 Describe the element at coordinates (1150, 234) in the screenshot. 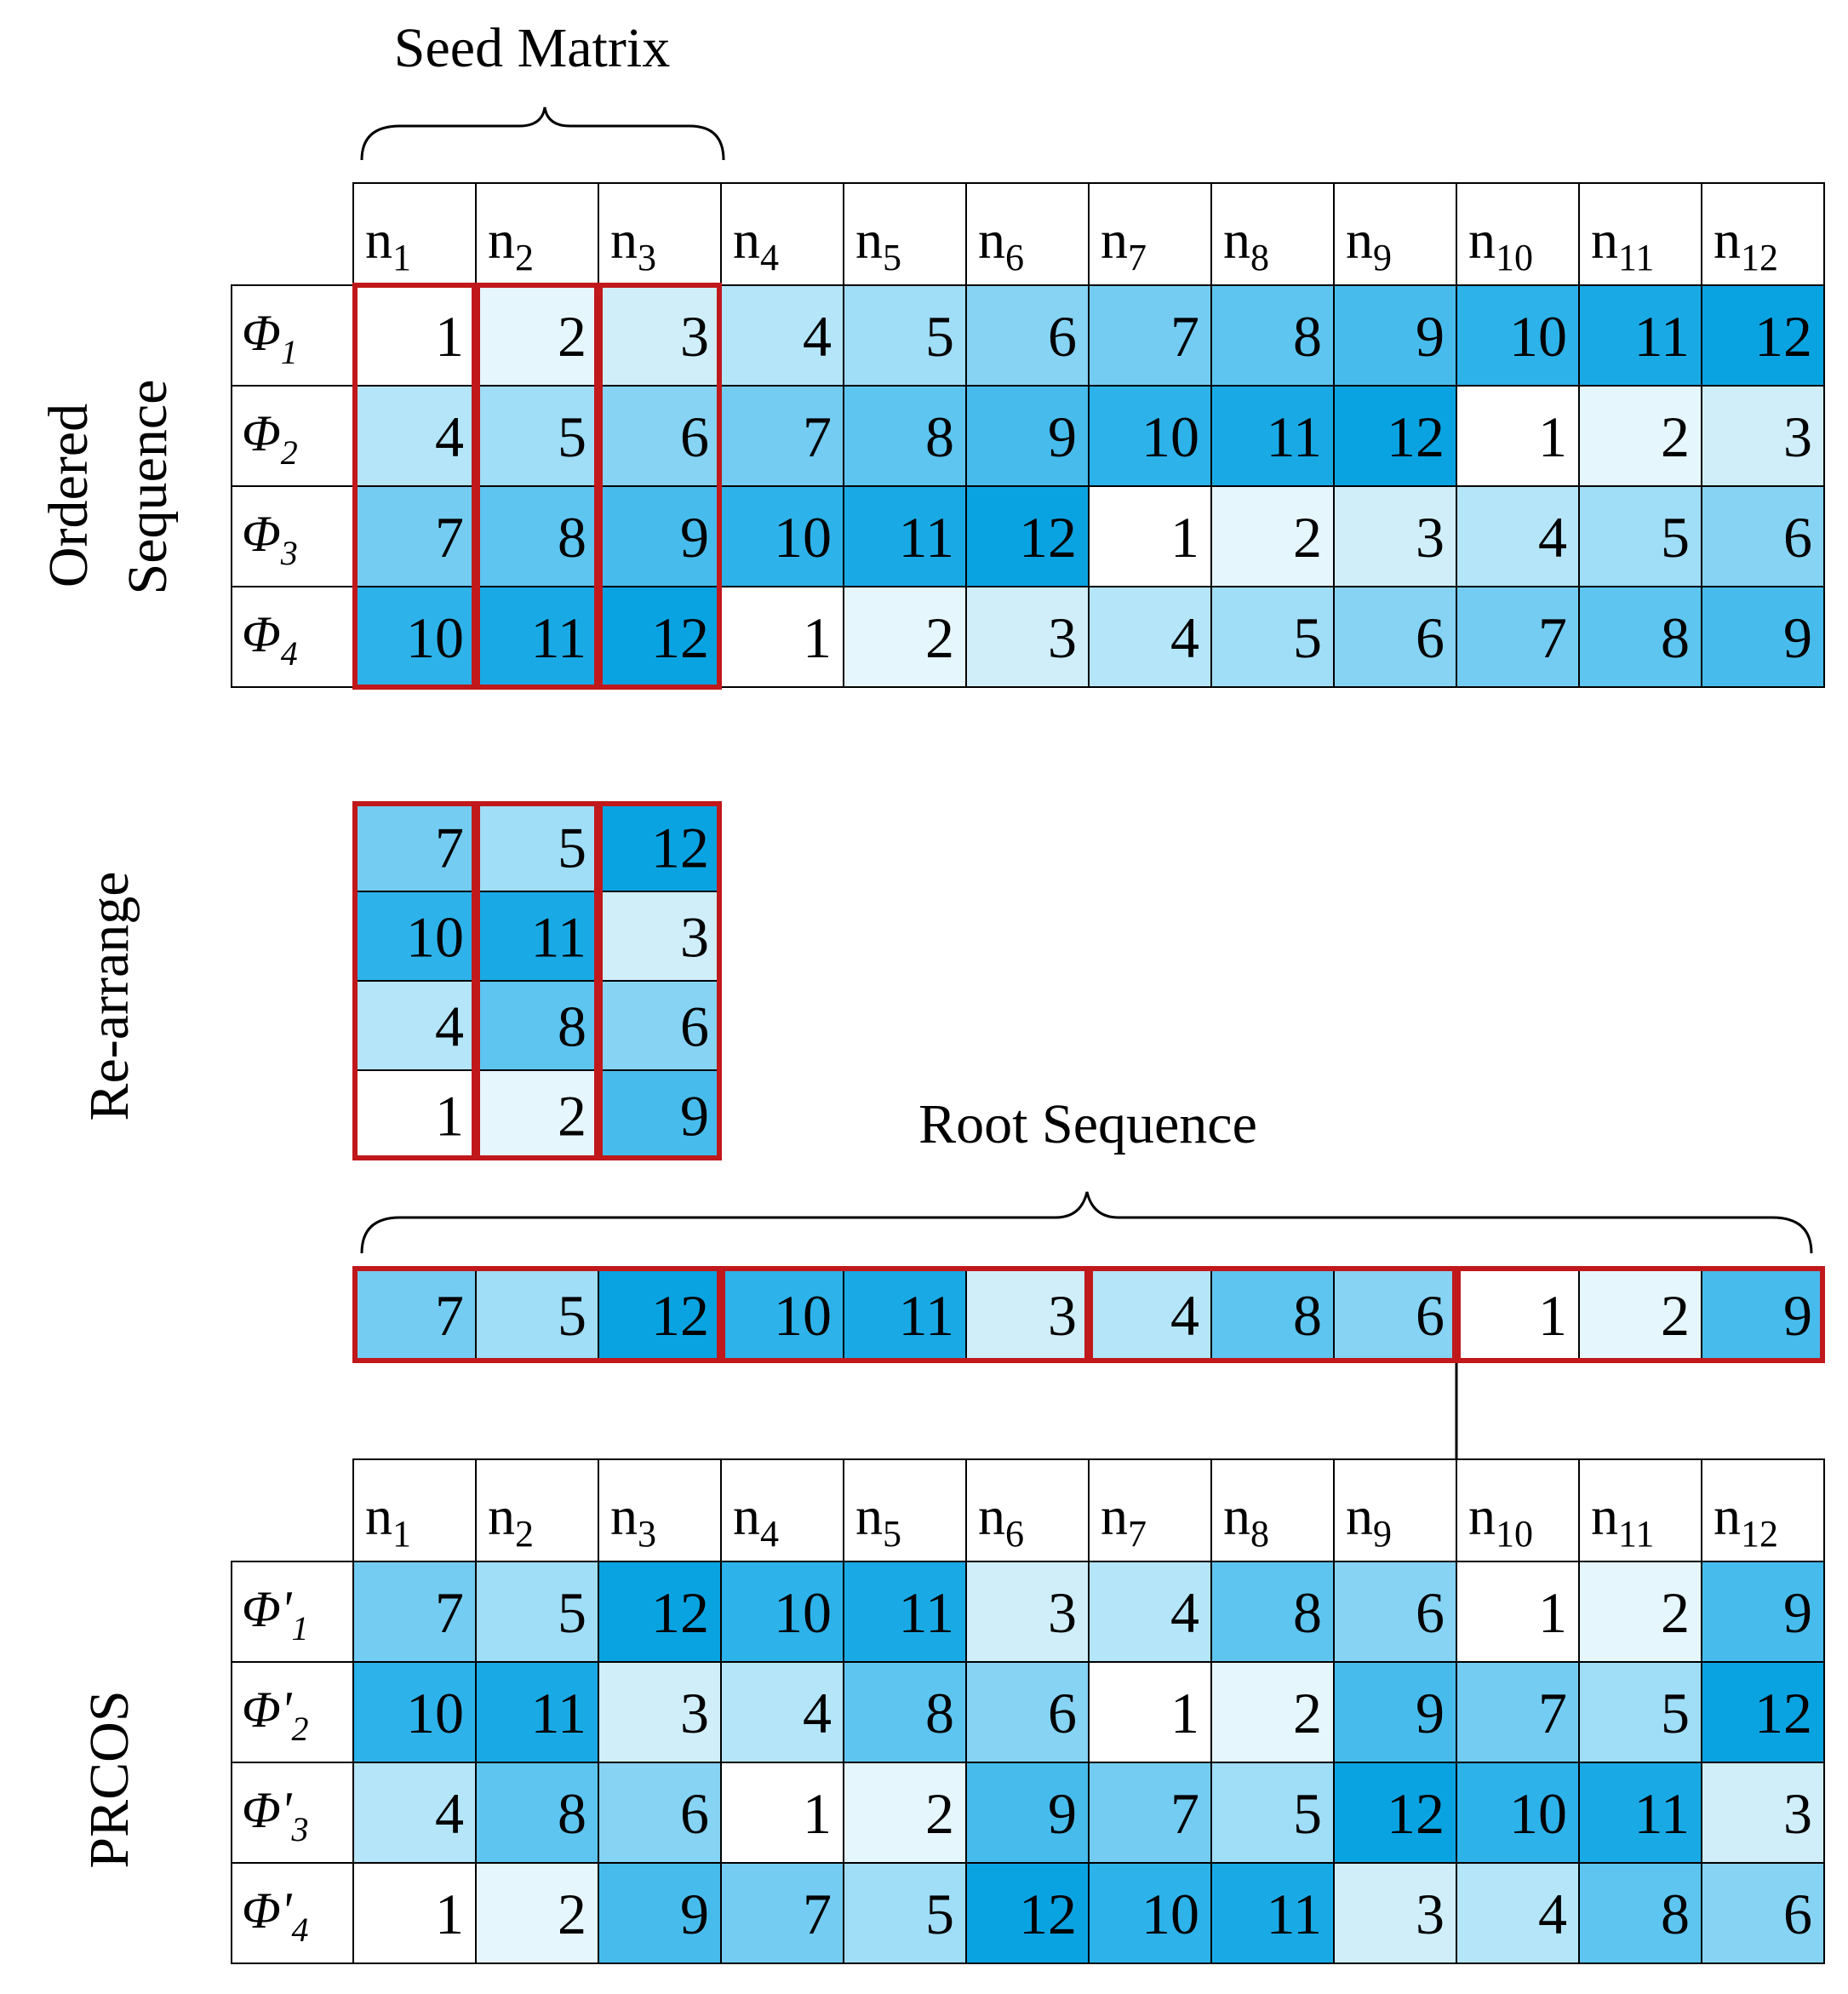

I see `column-header: n7` at that location.